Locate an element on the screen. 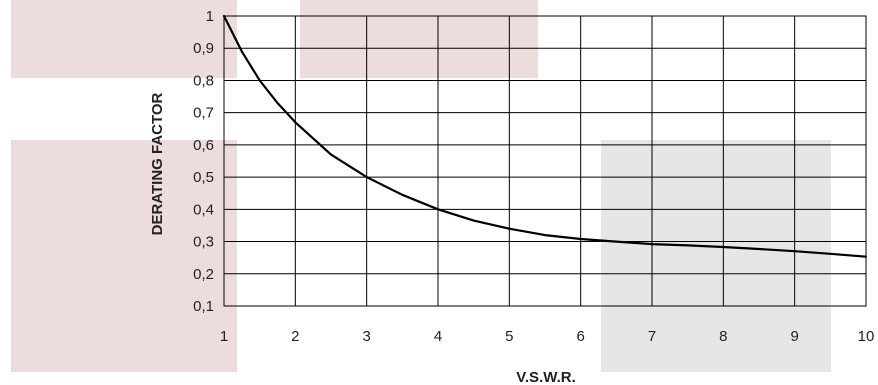  y-tick-label: 0,2 is located at coordinates (203, 274).